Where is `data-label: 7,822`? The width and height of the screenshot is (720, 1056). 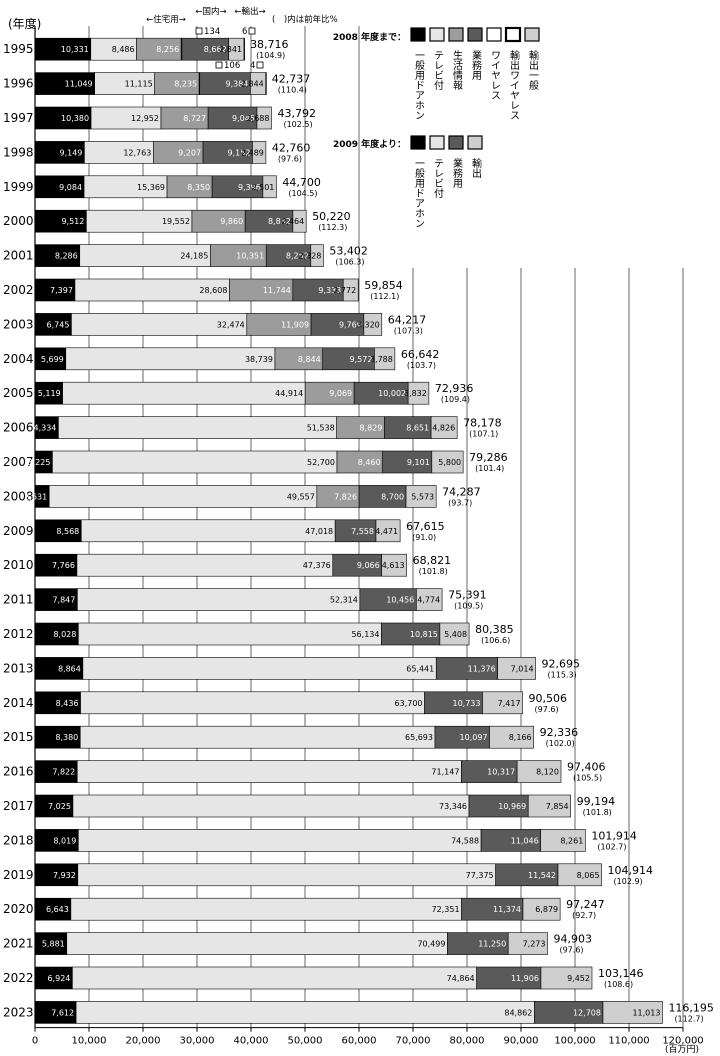 data-label: 7,822 is located at coordinates (63, 772).